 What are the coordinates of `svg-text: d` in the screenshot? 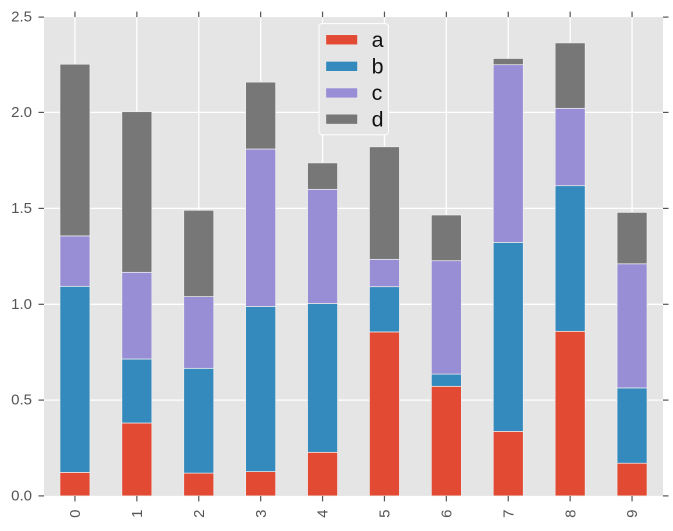 It's located at (378, 120).